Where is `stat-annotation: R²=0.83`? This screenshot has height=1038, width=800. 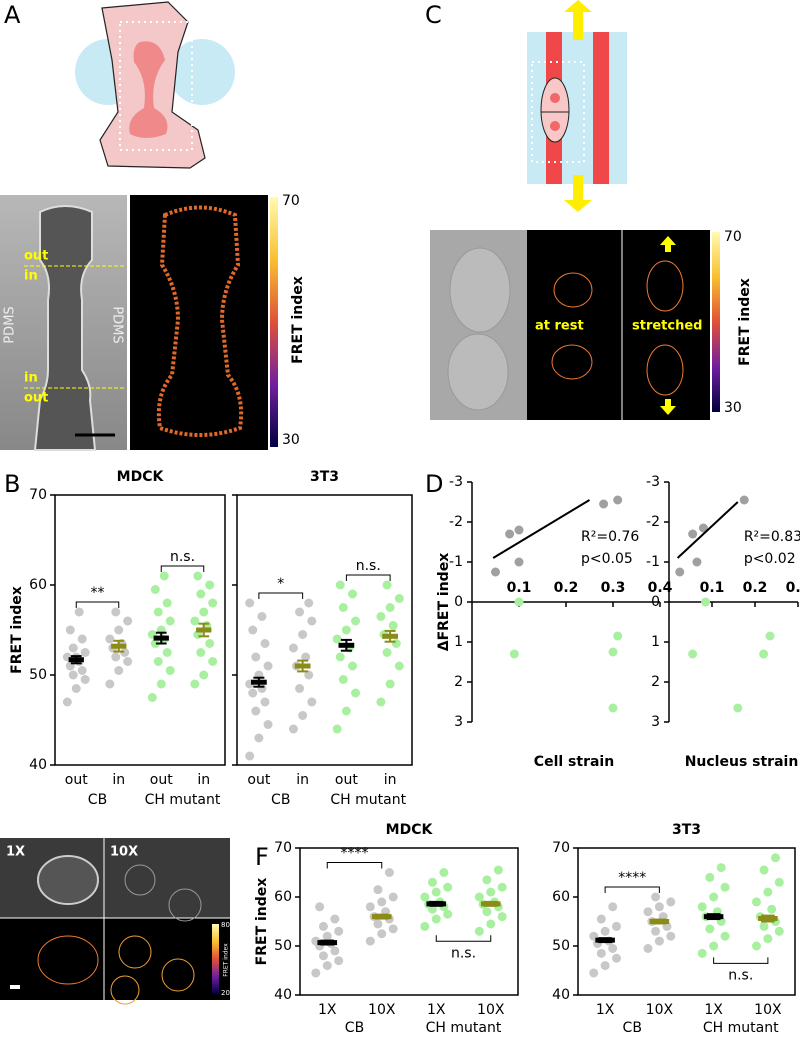
stat-annotation: R²=0.83 is located at coordinates (772, 537).